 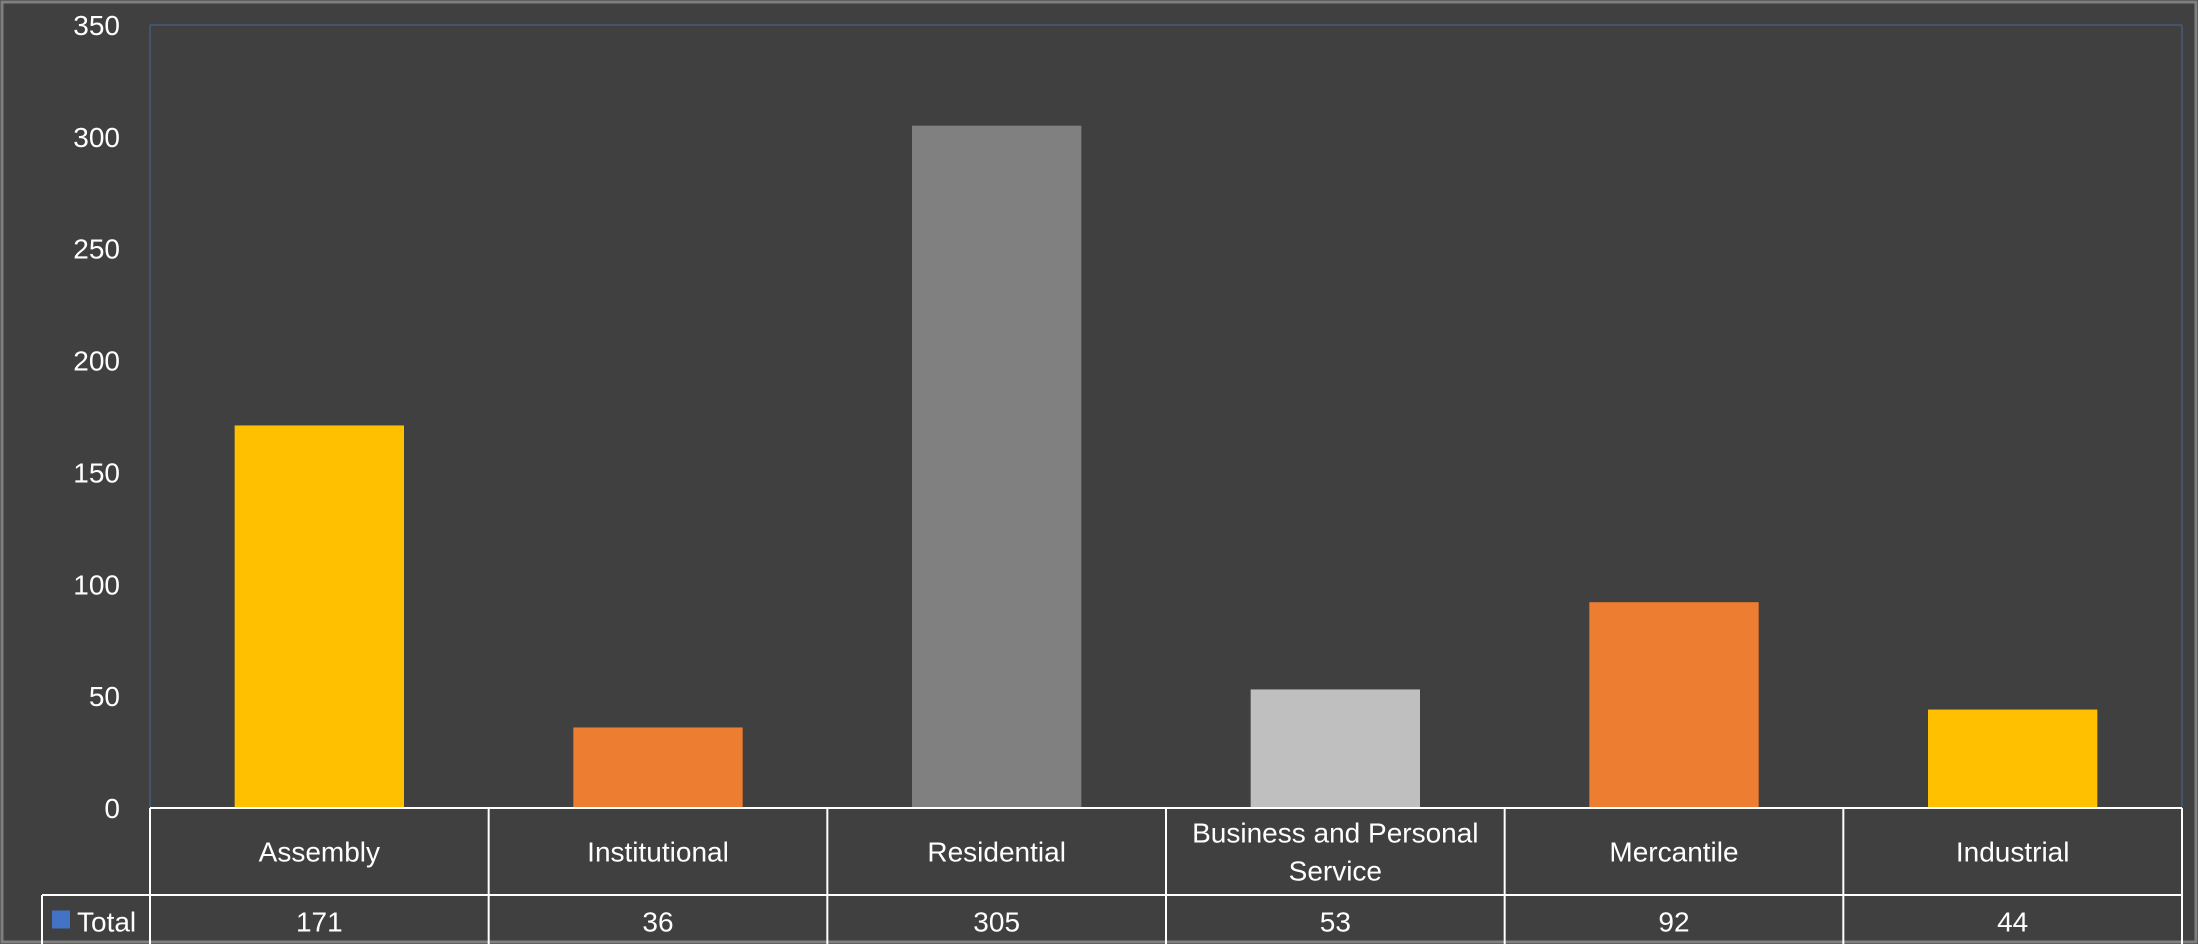 What do you see at coordinates (96, 25) in the screenshot?
I see `y-tick-label: 350` at bounding box center [96, 25].